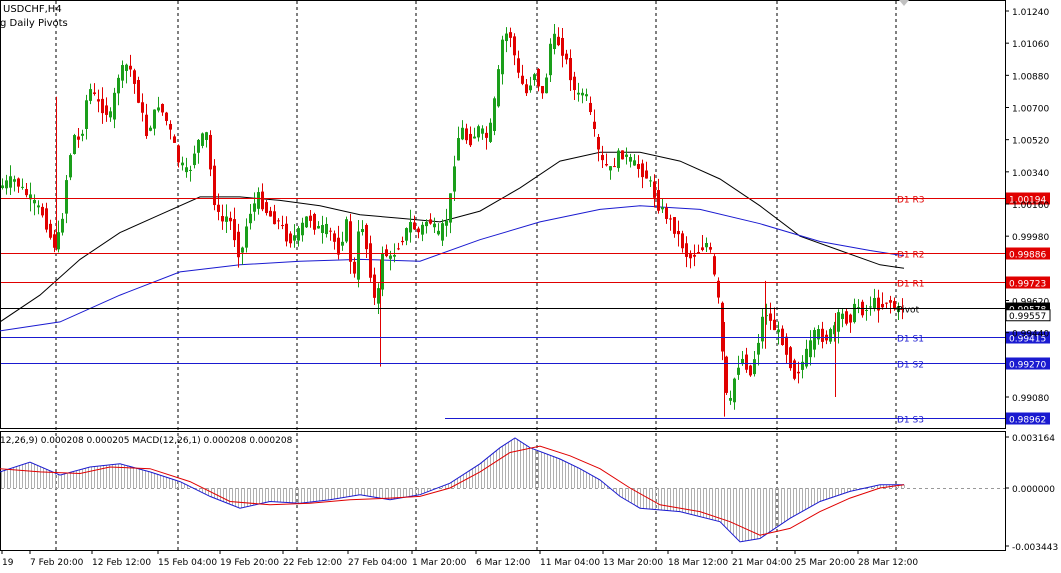 The image size is (1061, 573). What do you see at coordinates (34, 23) in the screenshot?
I see `indicator-label: g Daily Pivots` at bounding box center [34, 23].